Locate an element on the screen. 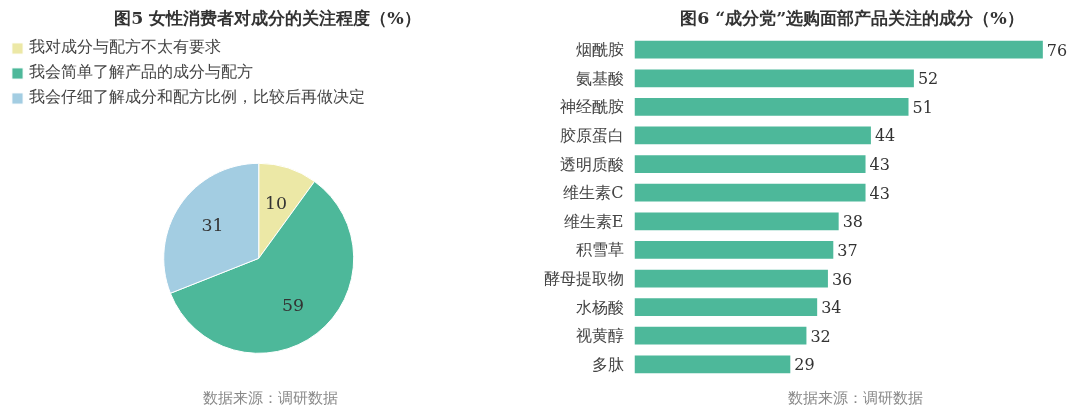 This screenshot has width=1080, height=413. data-label: 44 is located at coordinates (885, 136).